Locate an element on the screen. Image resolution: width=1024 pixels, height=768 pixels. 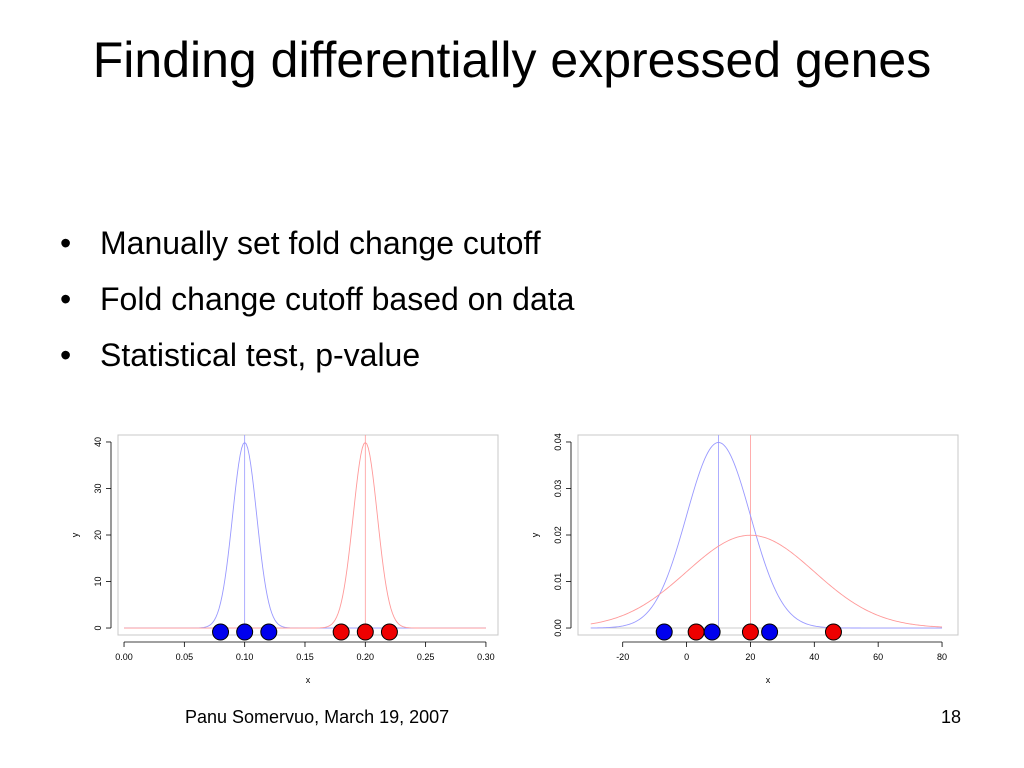
chart1-y-tick-label: 0.02 is located at coordinates (558, 535).